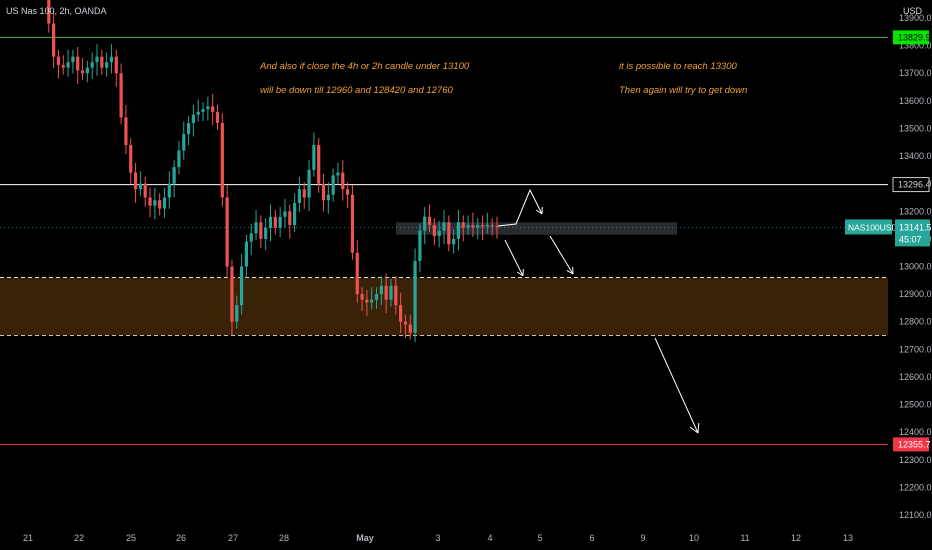 The width and height of the screenshot is (932, 550). What do you see at coordinates (915, 294) in the screenshot?
I see `y-tick-label: 12900.0` at bounding box center [915, 294].